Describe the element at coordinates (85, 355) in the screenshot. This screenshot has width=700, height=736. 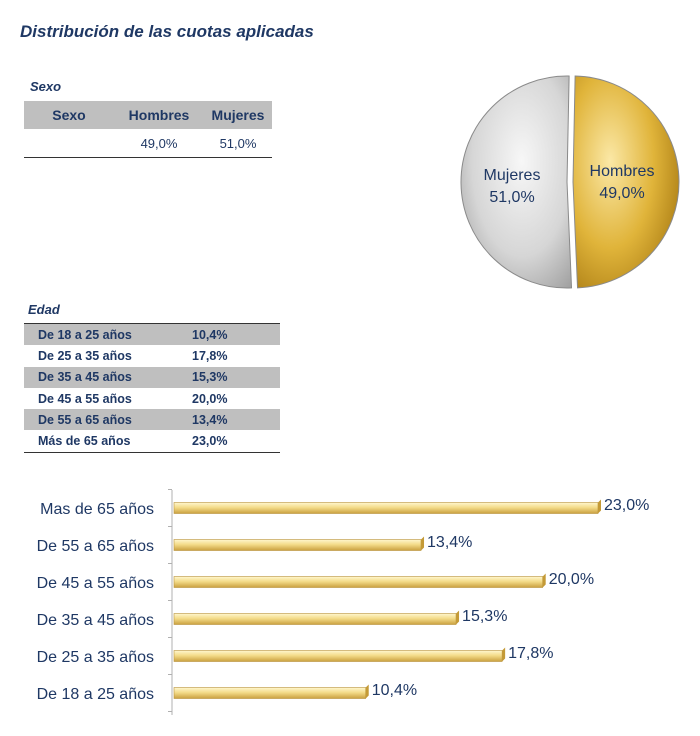
I see `edad-row-label: De 25 a 35 años` at that location.